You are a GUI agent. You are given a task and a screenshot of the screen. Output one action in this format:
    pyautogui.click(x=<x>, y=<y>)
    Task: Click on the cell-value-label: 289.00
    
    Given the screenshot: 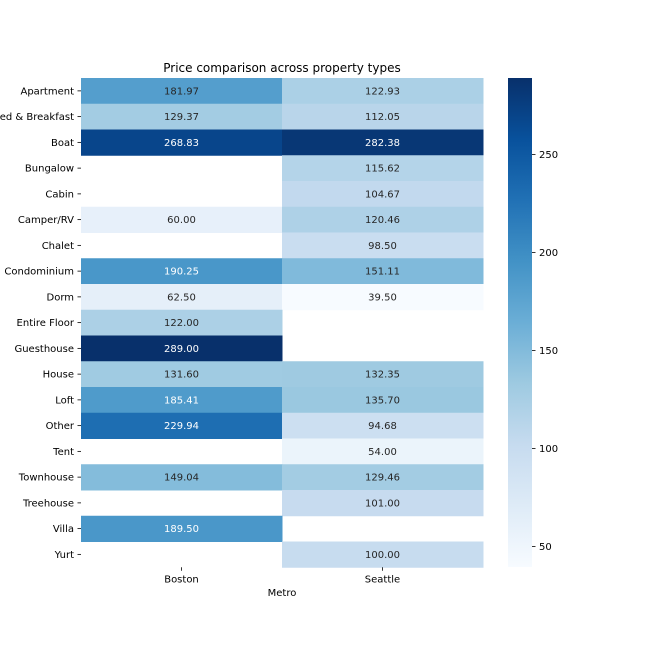 What is the action you would take?
    pyautogui.click(x=181, y=349)
    